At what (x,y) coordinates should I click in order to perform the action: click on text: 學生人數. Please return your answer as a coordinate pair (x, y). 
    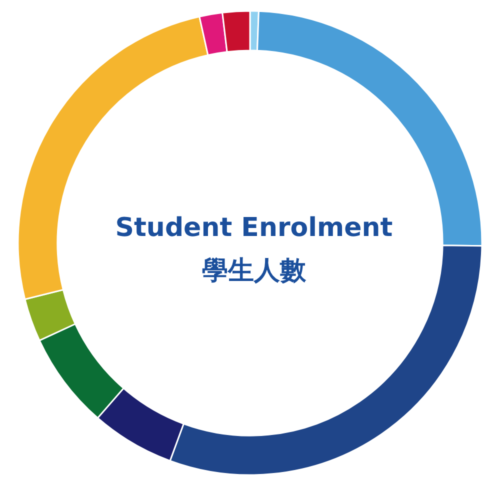
    Looking at the image, I should click on (254, 271).